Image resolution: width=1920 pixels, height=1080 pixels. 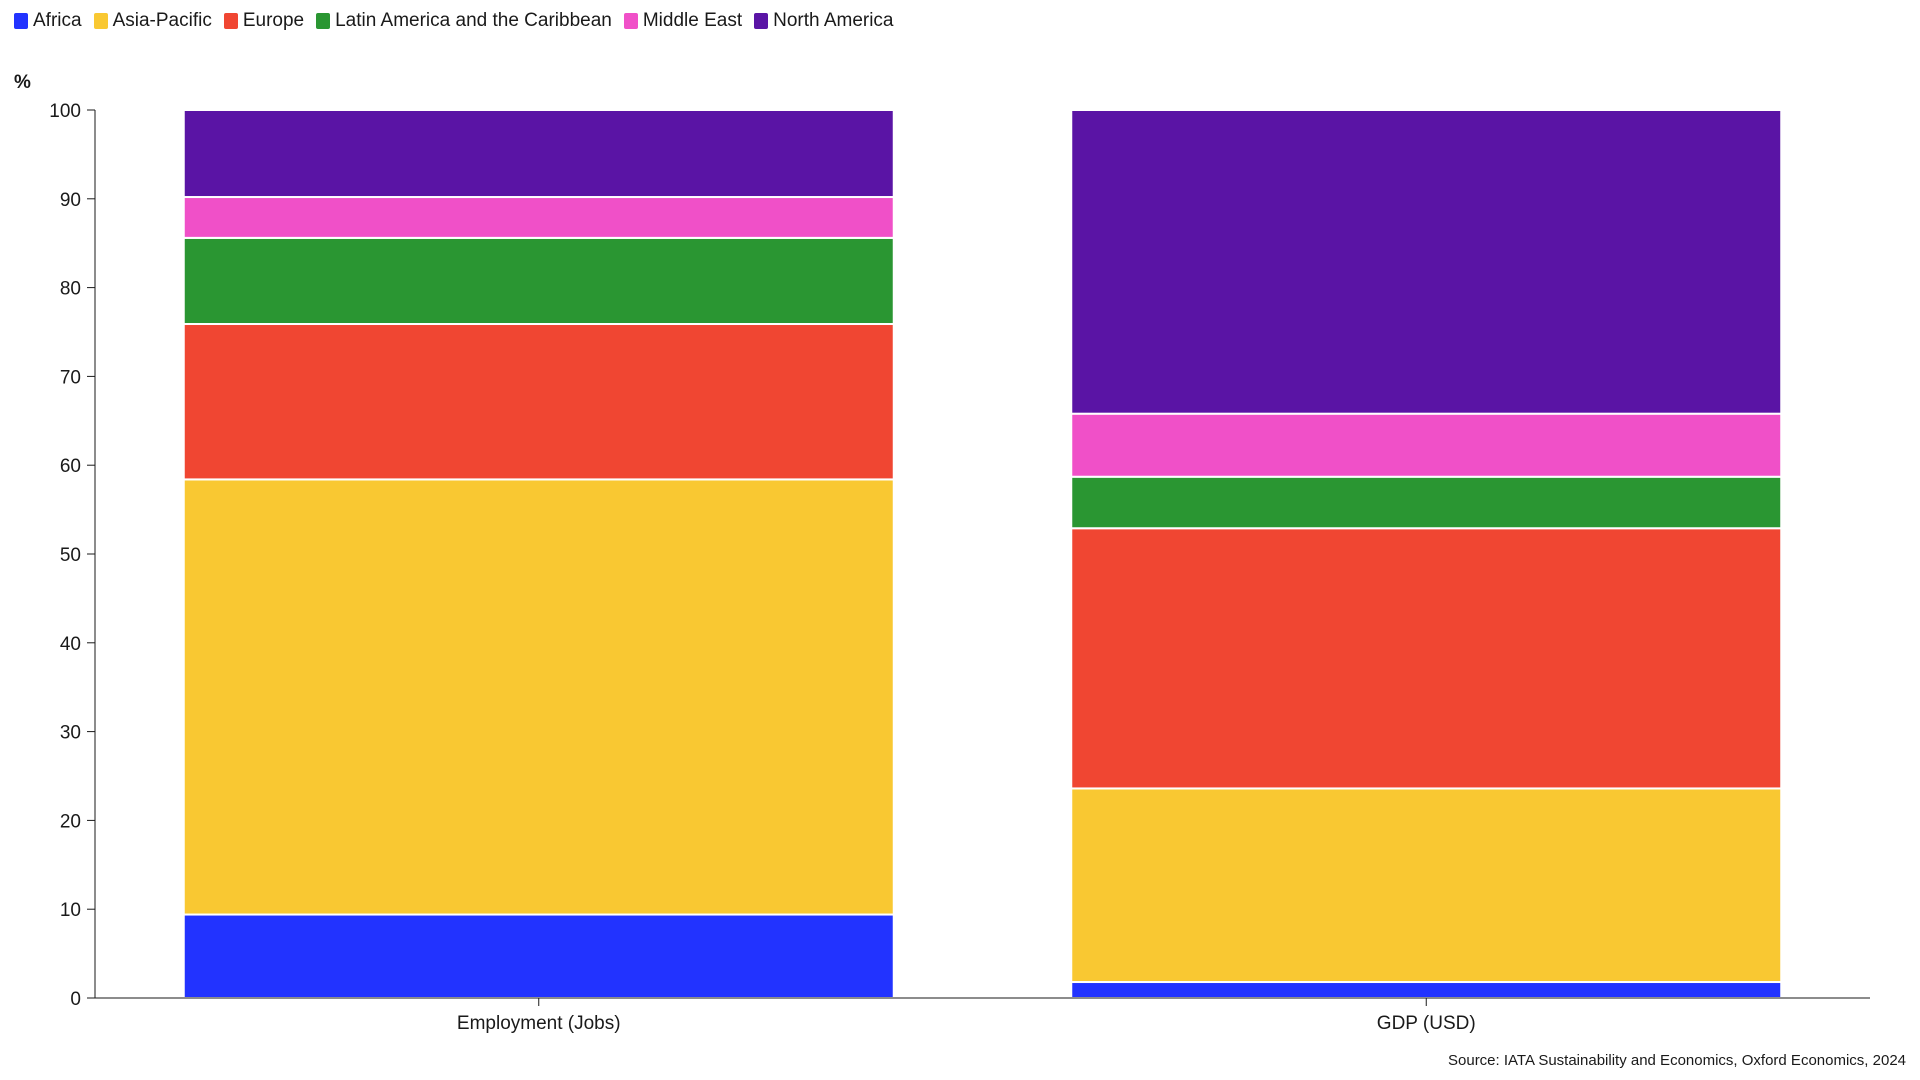 What do you see at coordinates (539, 1023) in the screenshot?
I see `x-tick-label: Employment (Jobs)` at bounding box center [539, 1023].